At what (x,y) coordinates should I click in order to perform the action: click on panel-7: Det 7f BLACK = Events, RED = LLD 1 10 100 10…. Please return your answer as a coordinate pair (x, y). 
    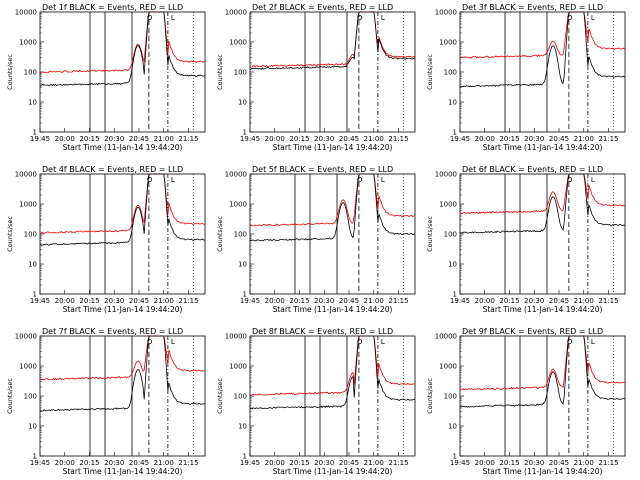
    Looking at the image, I should click on (106, 401).